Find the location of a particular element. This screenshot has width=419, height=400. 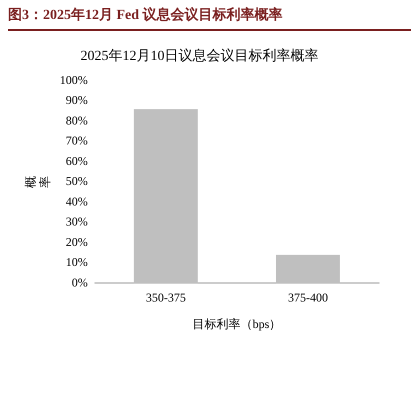

y-tick-label: 50% is located at coordinates (77, 181).